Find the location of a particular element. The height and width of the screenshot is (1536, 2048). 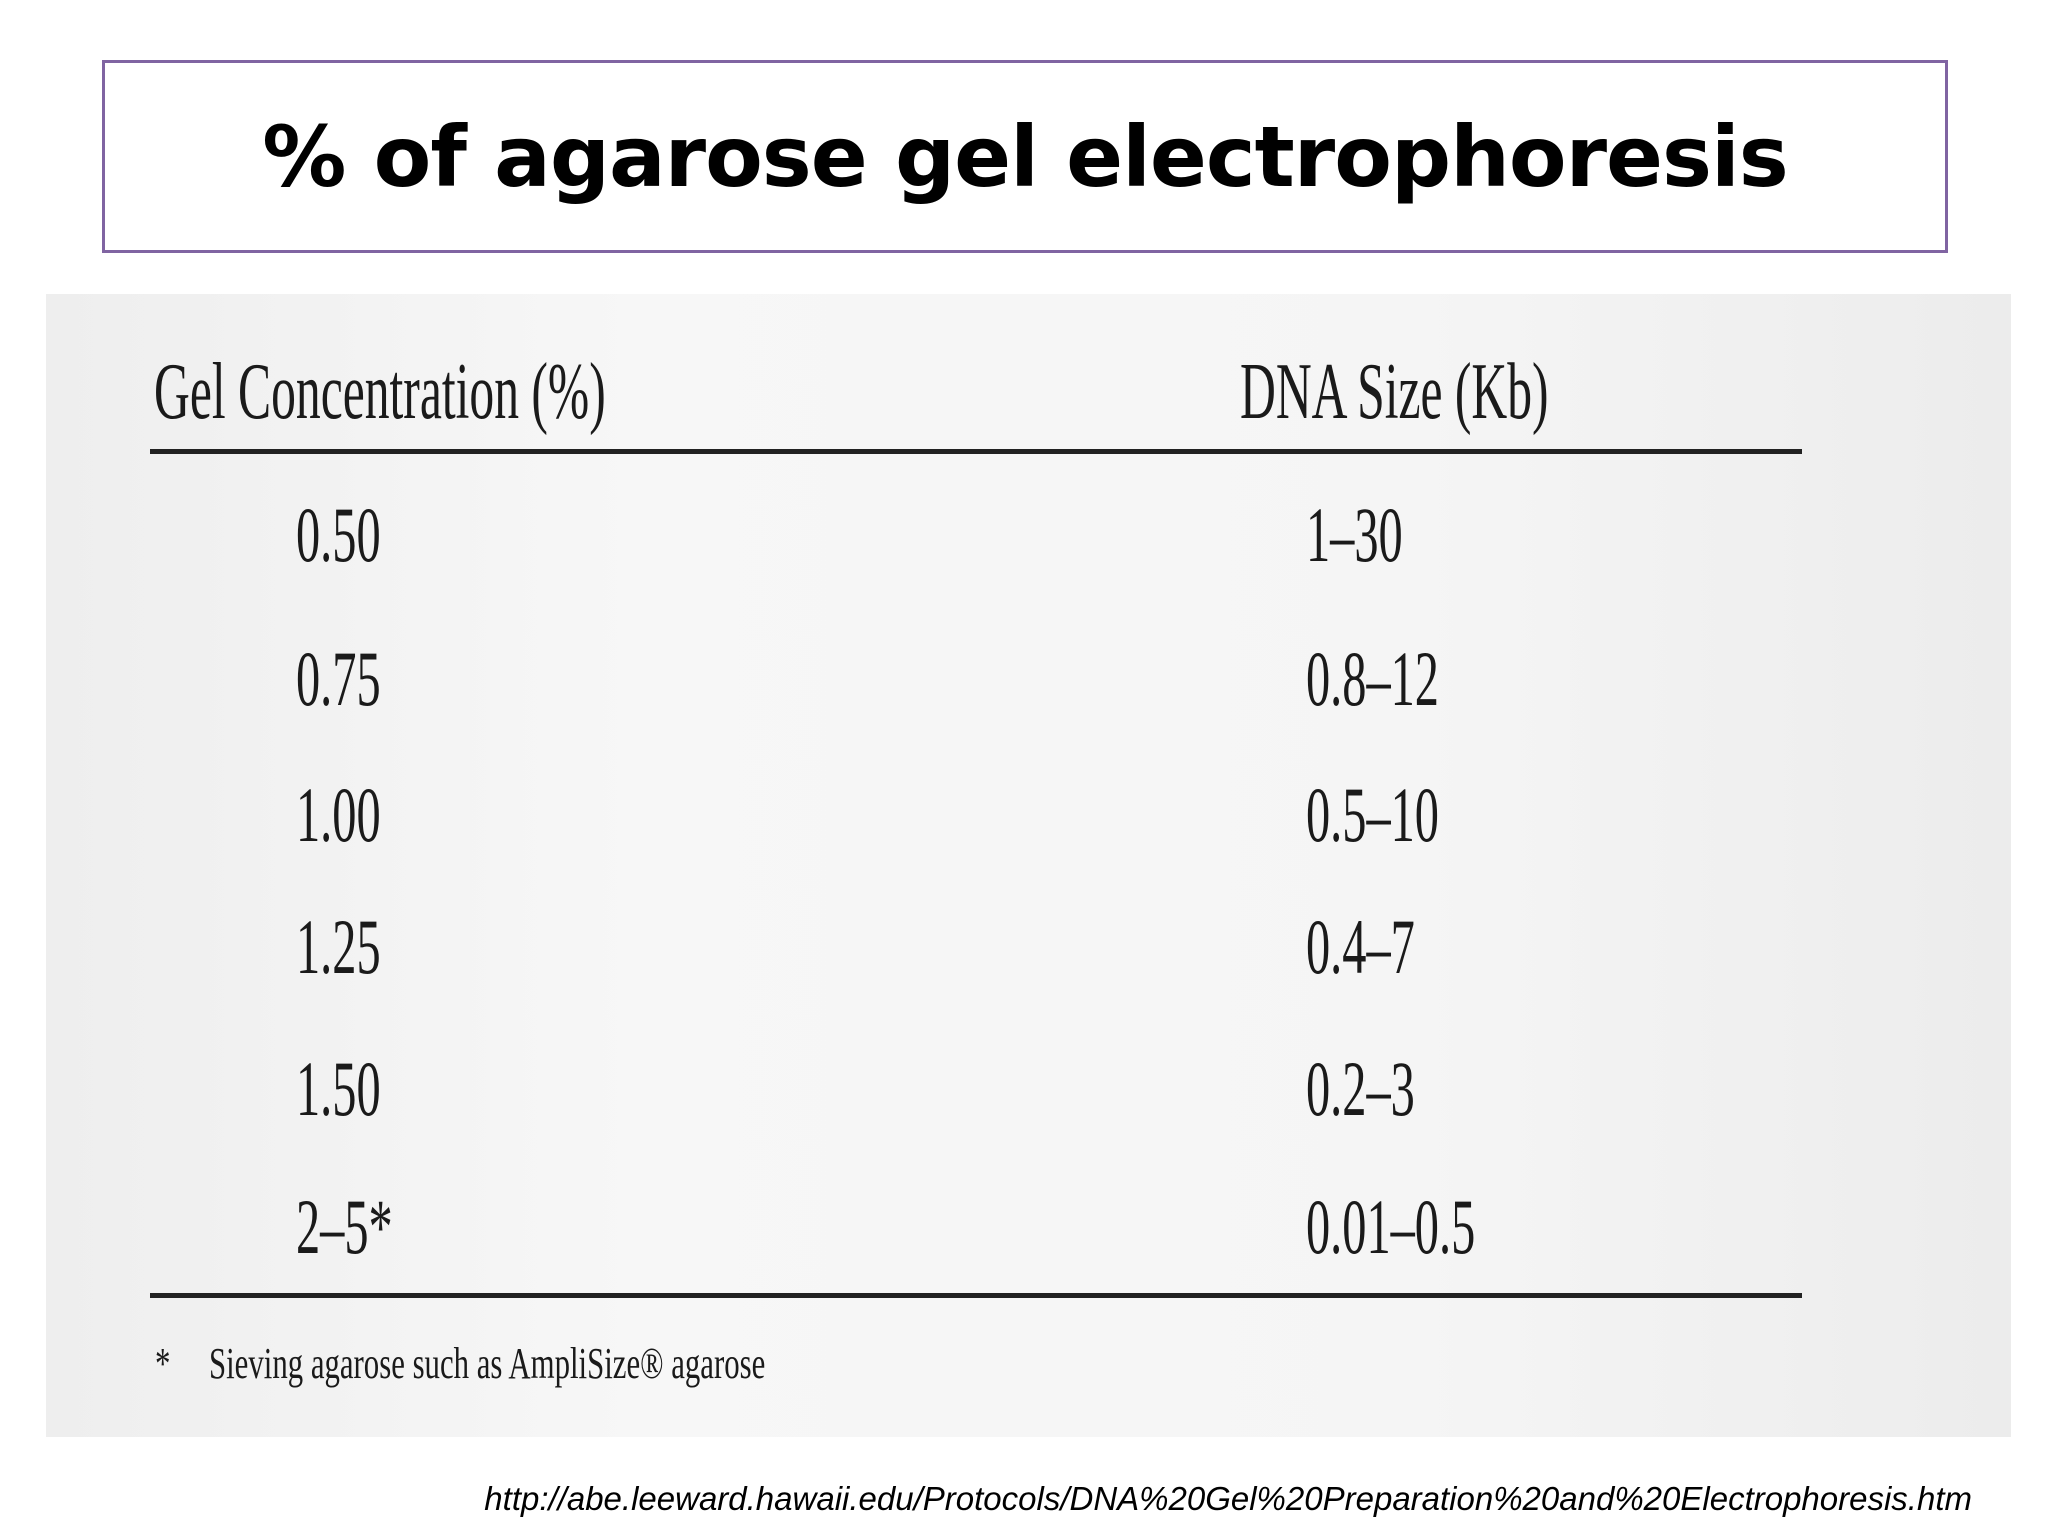

column-header: DNA Size (Kb) is located at coordinates (1394, 392).